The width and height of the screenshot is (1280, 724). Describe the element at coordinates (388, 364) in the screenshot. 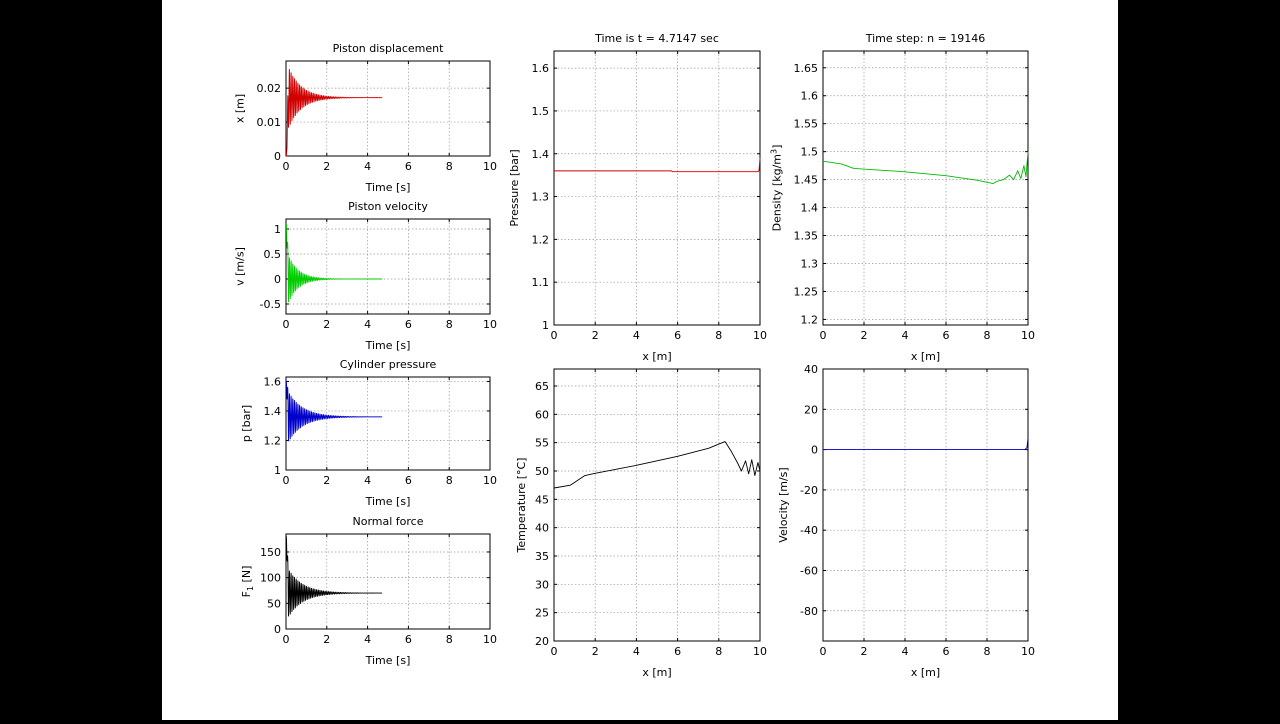

I see `chart-title: Cylinder pressure` at that location.